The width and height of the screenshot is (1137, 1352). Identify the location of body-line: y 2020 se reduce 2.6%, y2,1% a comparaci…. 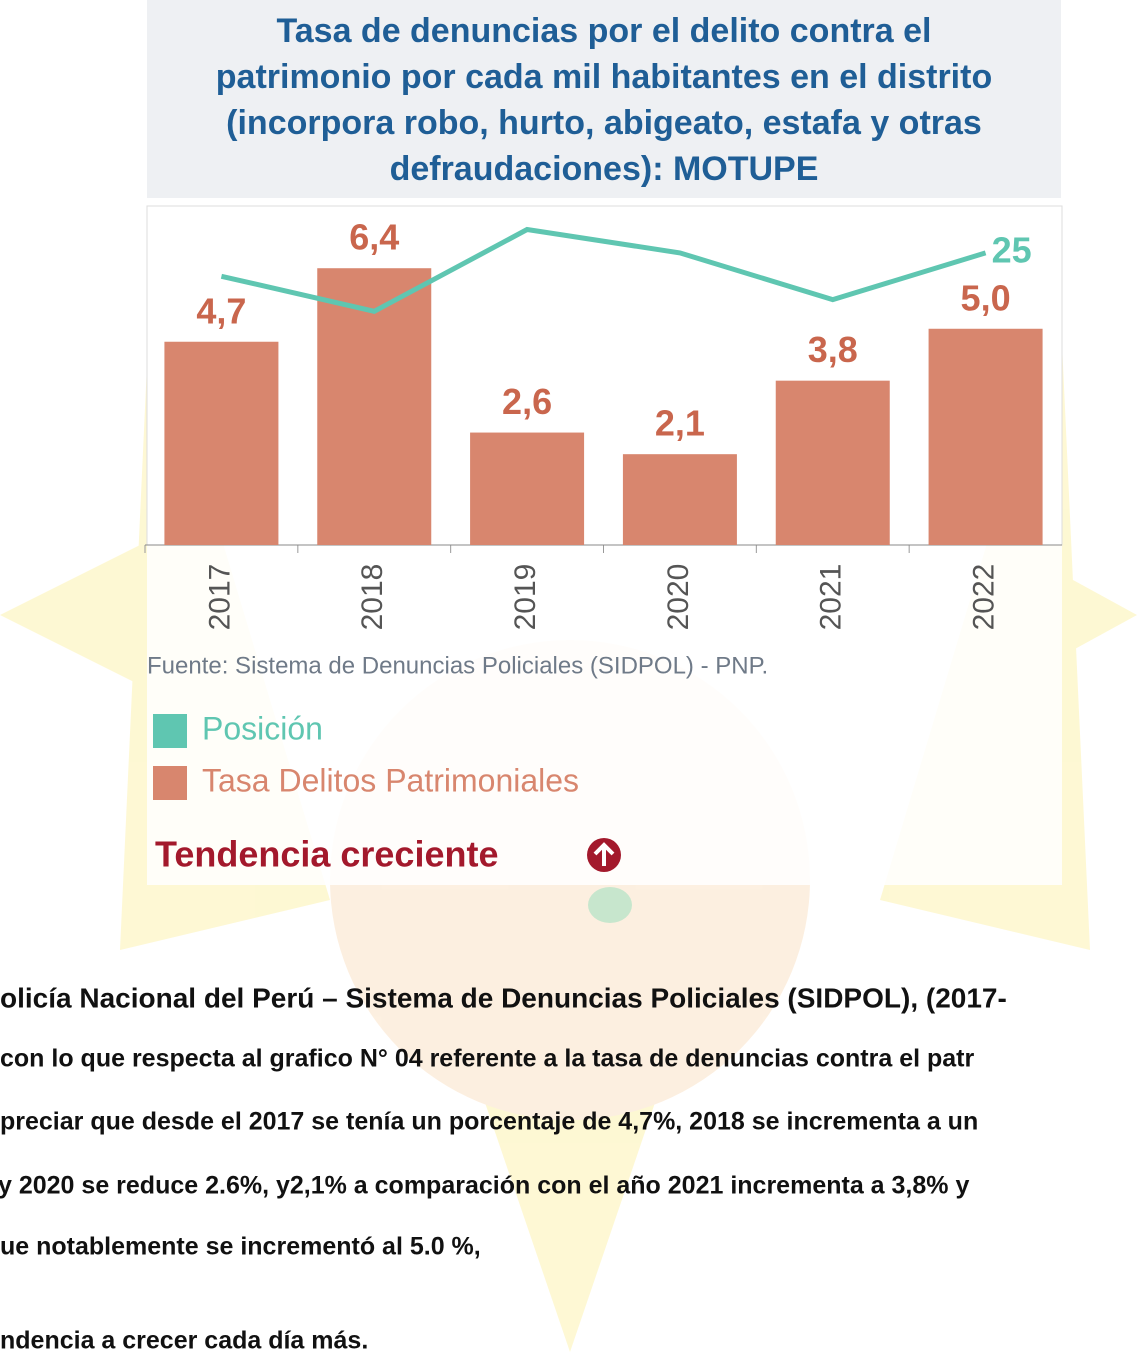
(484, 1186).